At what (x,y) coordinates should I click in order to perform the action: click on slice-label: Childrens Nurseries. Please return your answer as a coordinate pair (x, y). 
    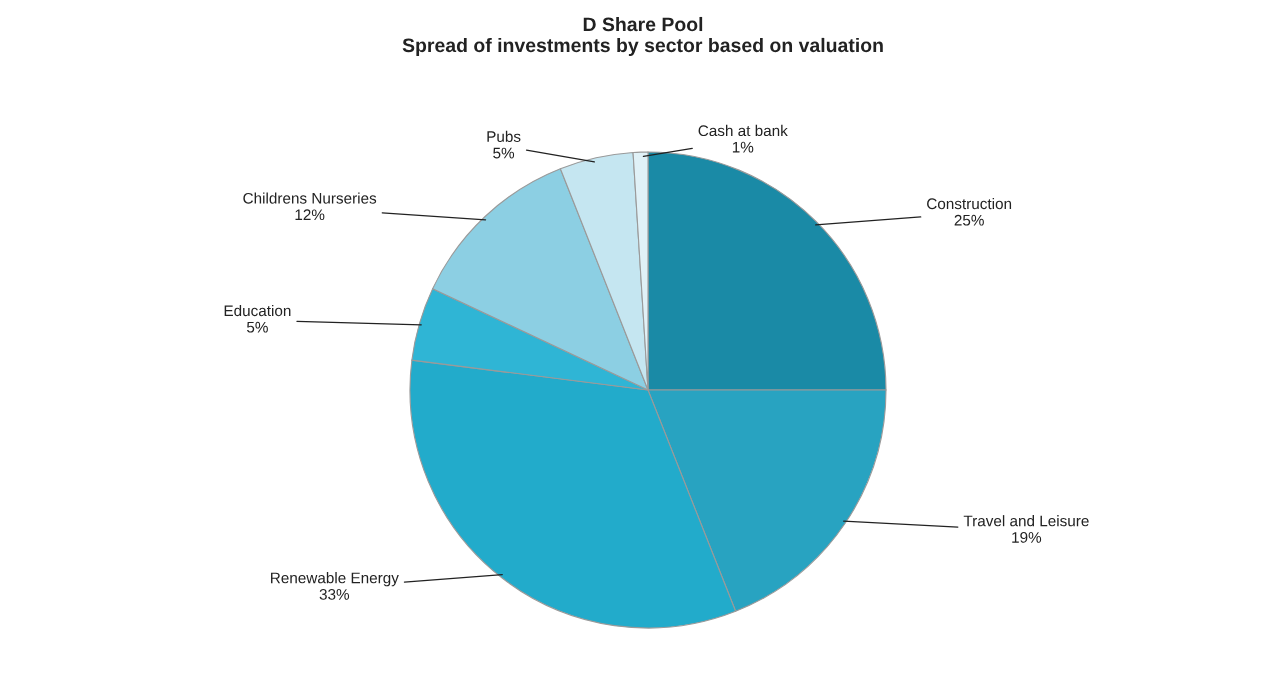
    Looking at the image, I should click on (310, 198).